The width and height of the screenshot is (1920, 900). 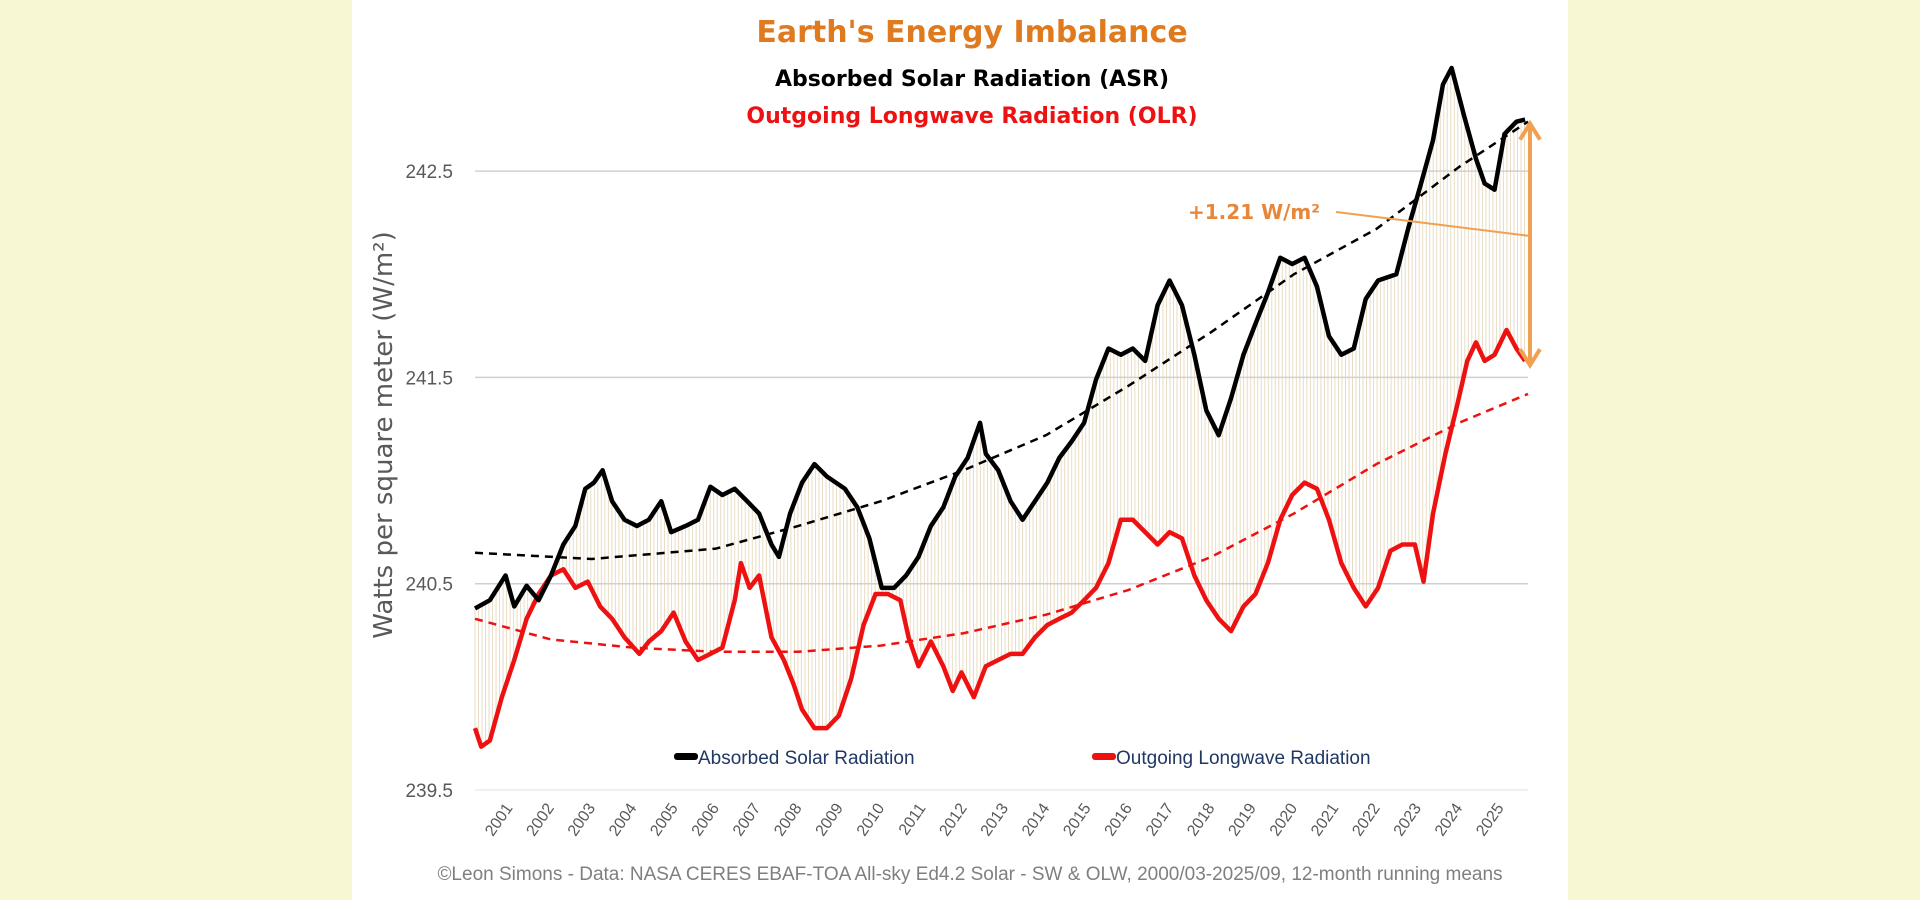 What do you see at coordinates (429, 791) in the screenshot?
I see `y-tick-label: 239.5` at bounding box center [429, 791].